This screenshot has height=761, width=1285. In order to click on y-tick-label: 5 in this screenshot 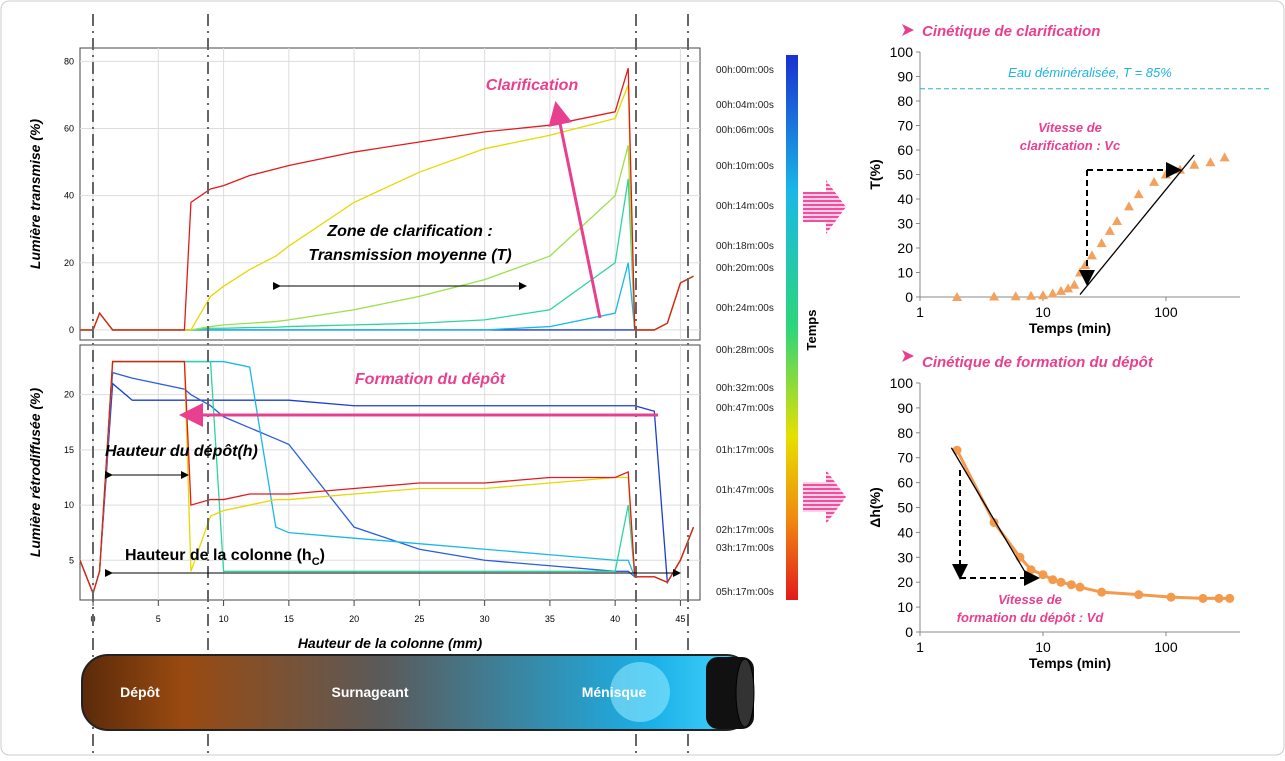, I will do `click(71, 560)`.